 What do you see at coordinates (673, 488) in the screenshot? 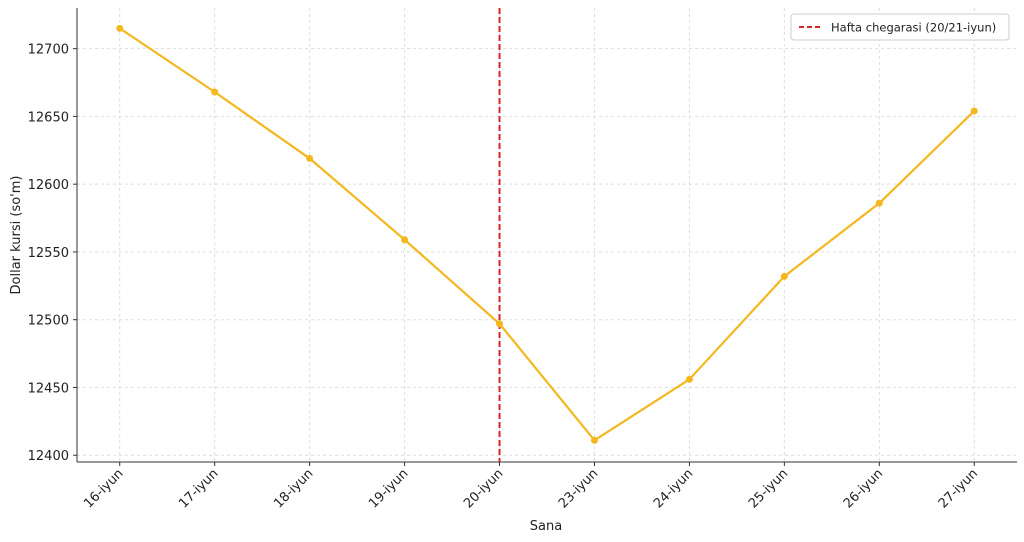
I see `x-tick-label: 24-iyun` at bounding box center [673, 488].